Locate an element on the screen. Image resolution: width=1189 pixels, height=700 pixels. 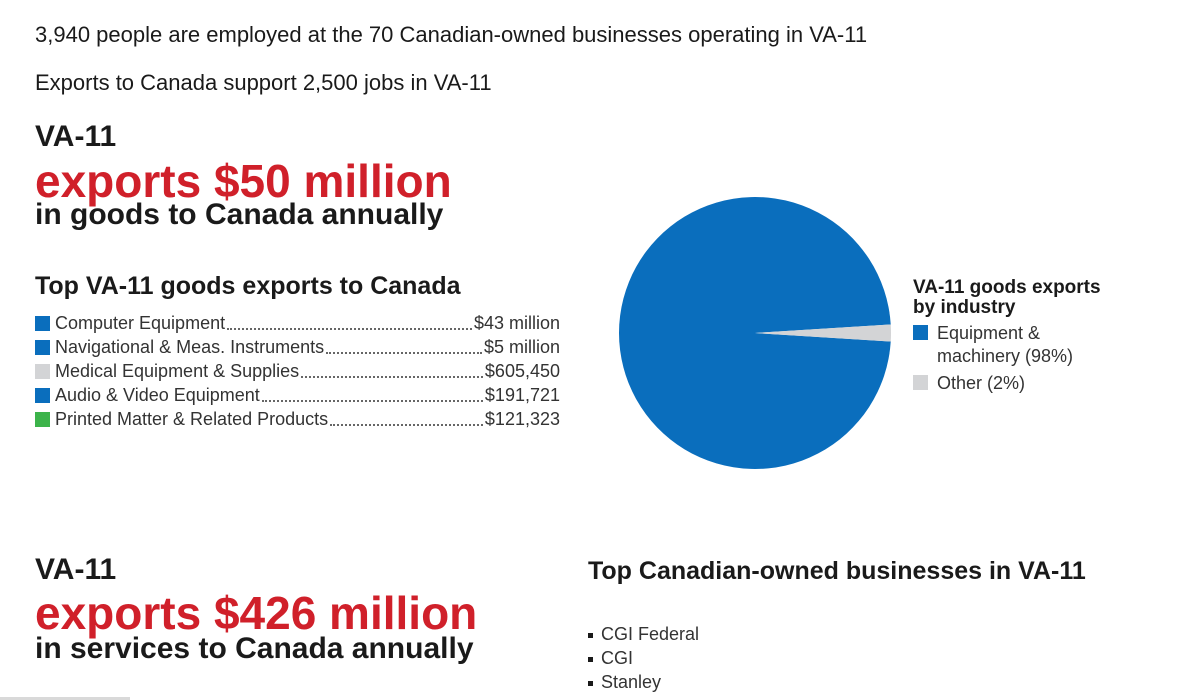
pie-legend-title: VA-11 goods exports by industry is located at coordinates (1007, 297).